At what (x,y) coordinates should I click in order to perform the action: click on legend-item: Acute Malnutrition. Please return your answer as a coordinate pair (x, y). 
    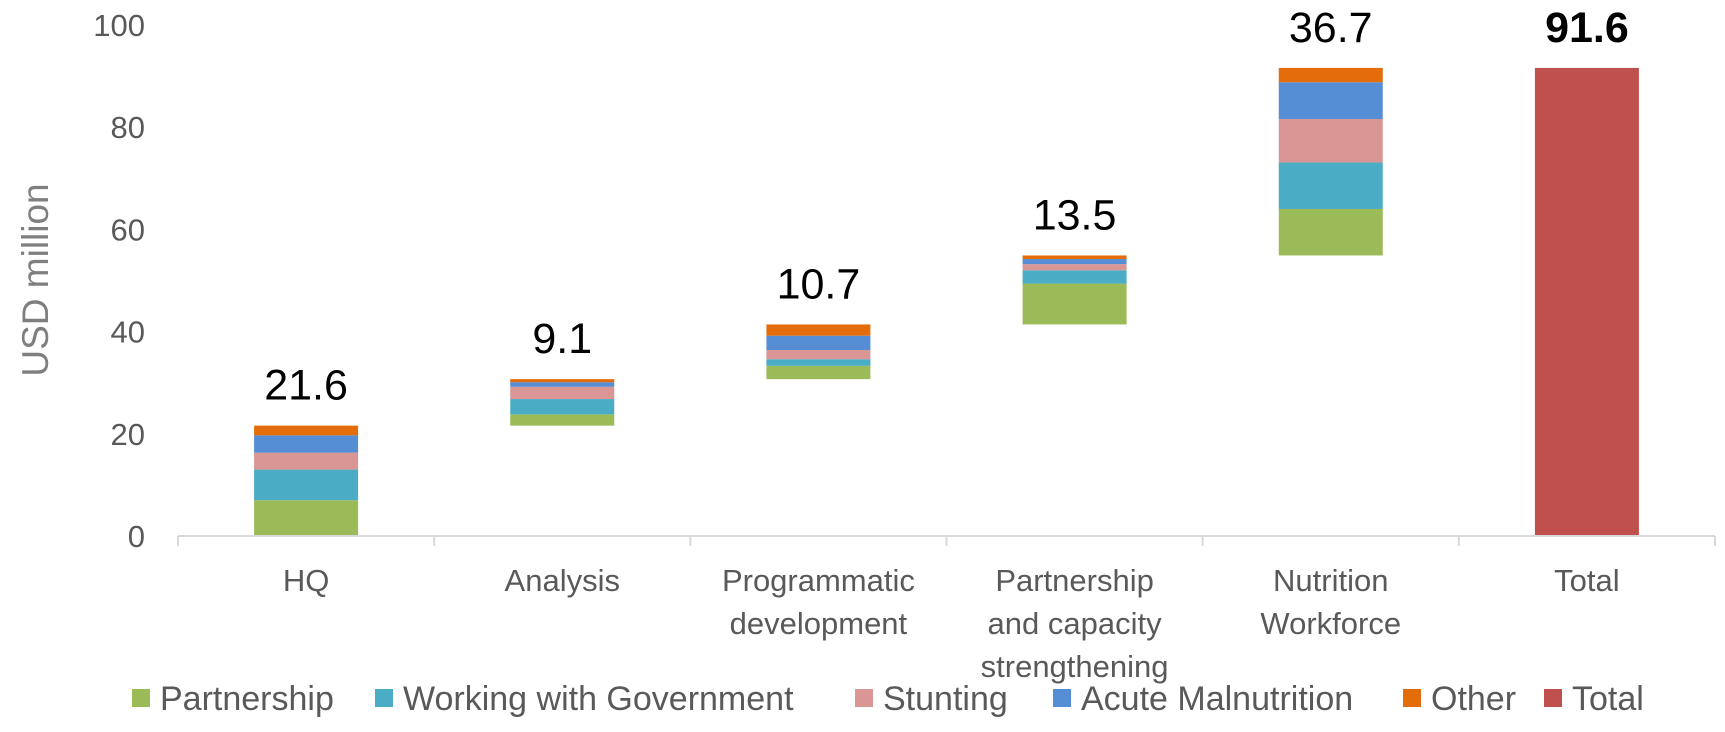
    Looking at the image, I should click on (1203, 699).